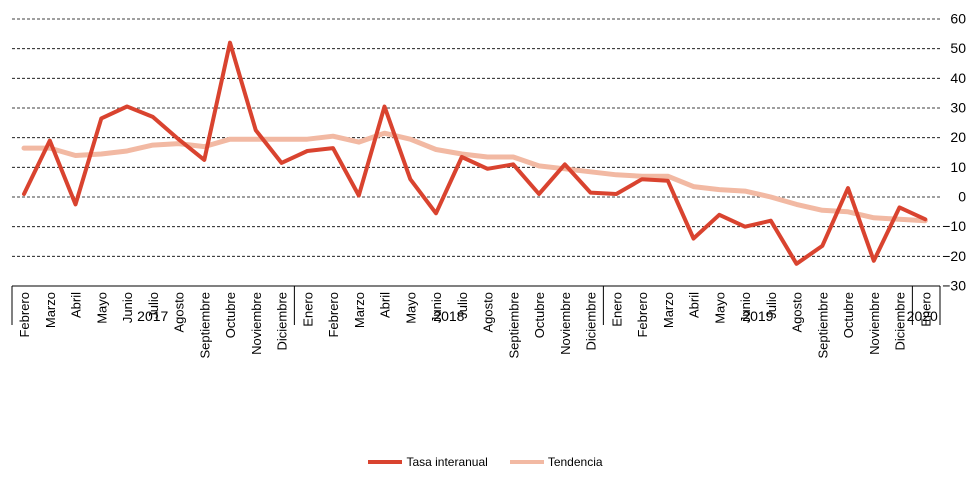 This screenshot has height=478, width=971. What do you see at coordinates (757, 316) in the screenshot?
I see `year-label: 2019` at bounding box center [757, 316].